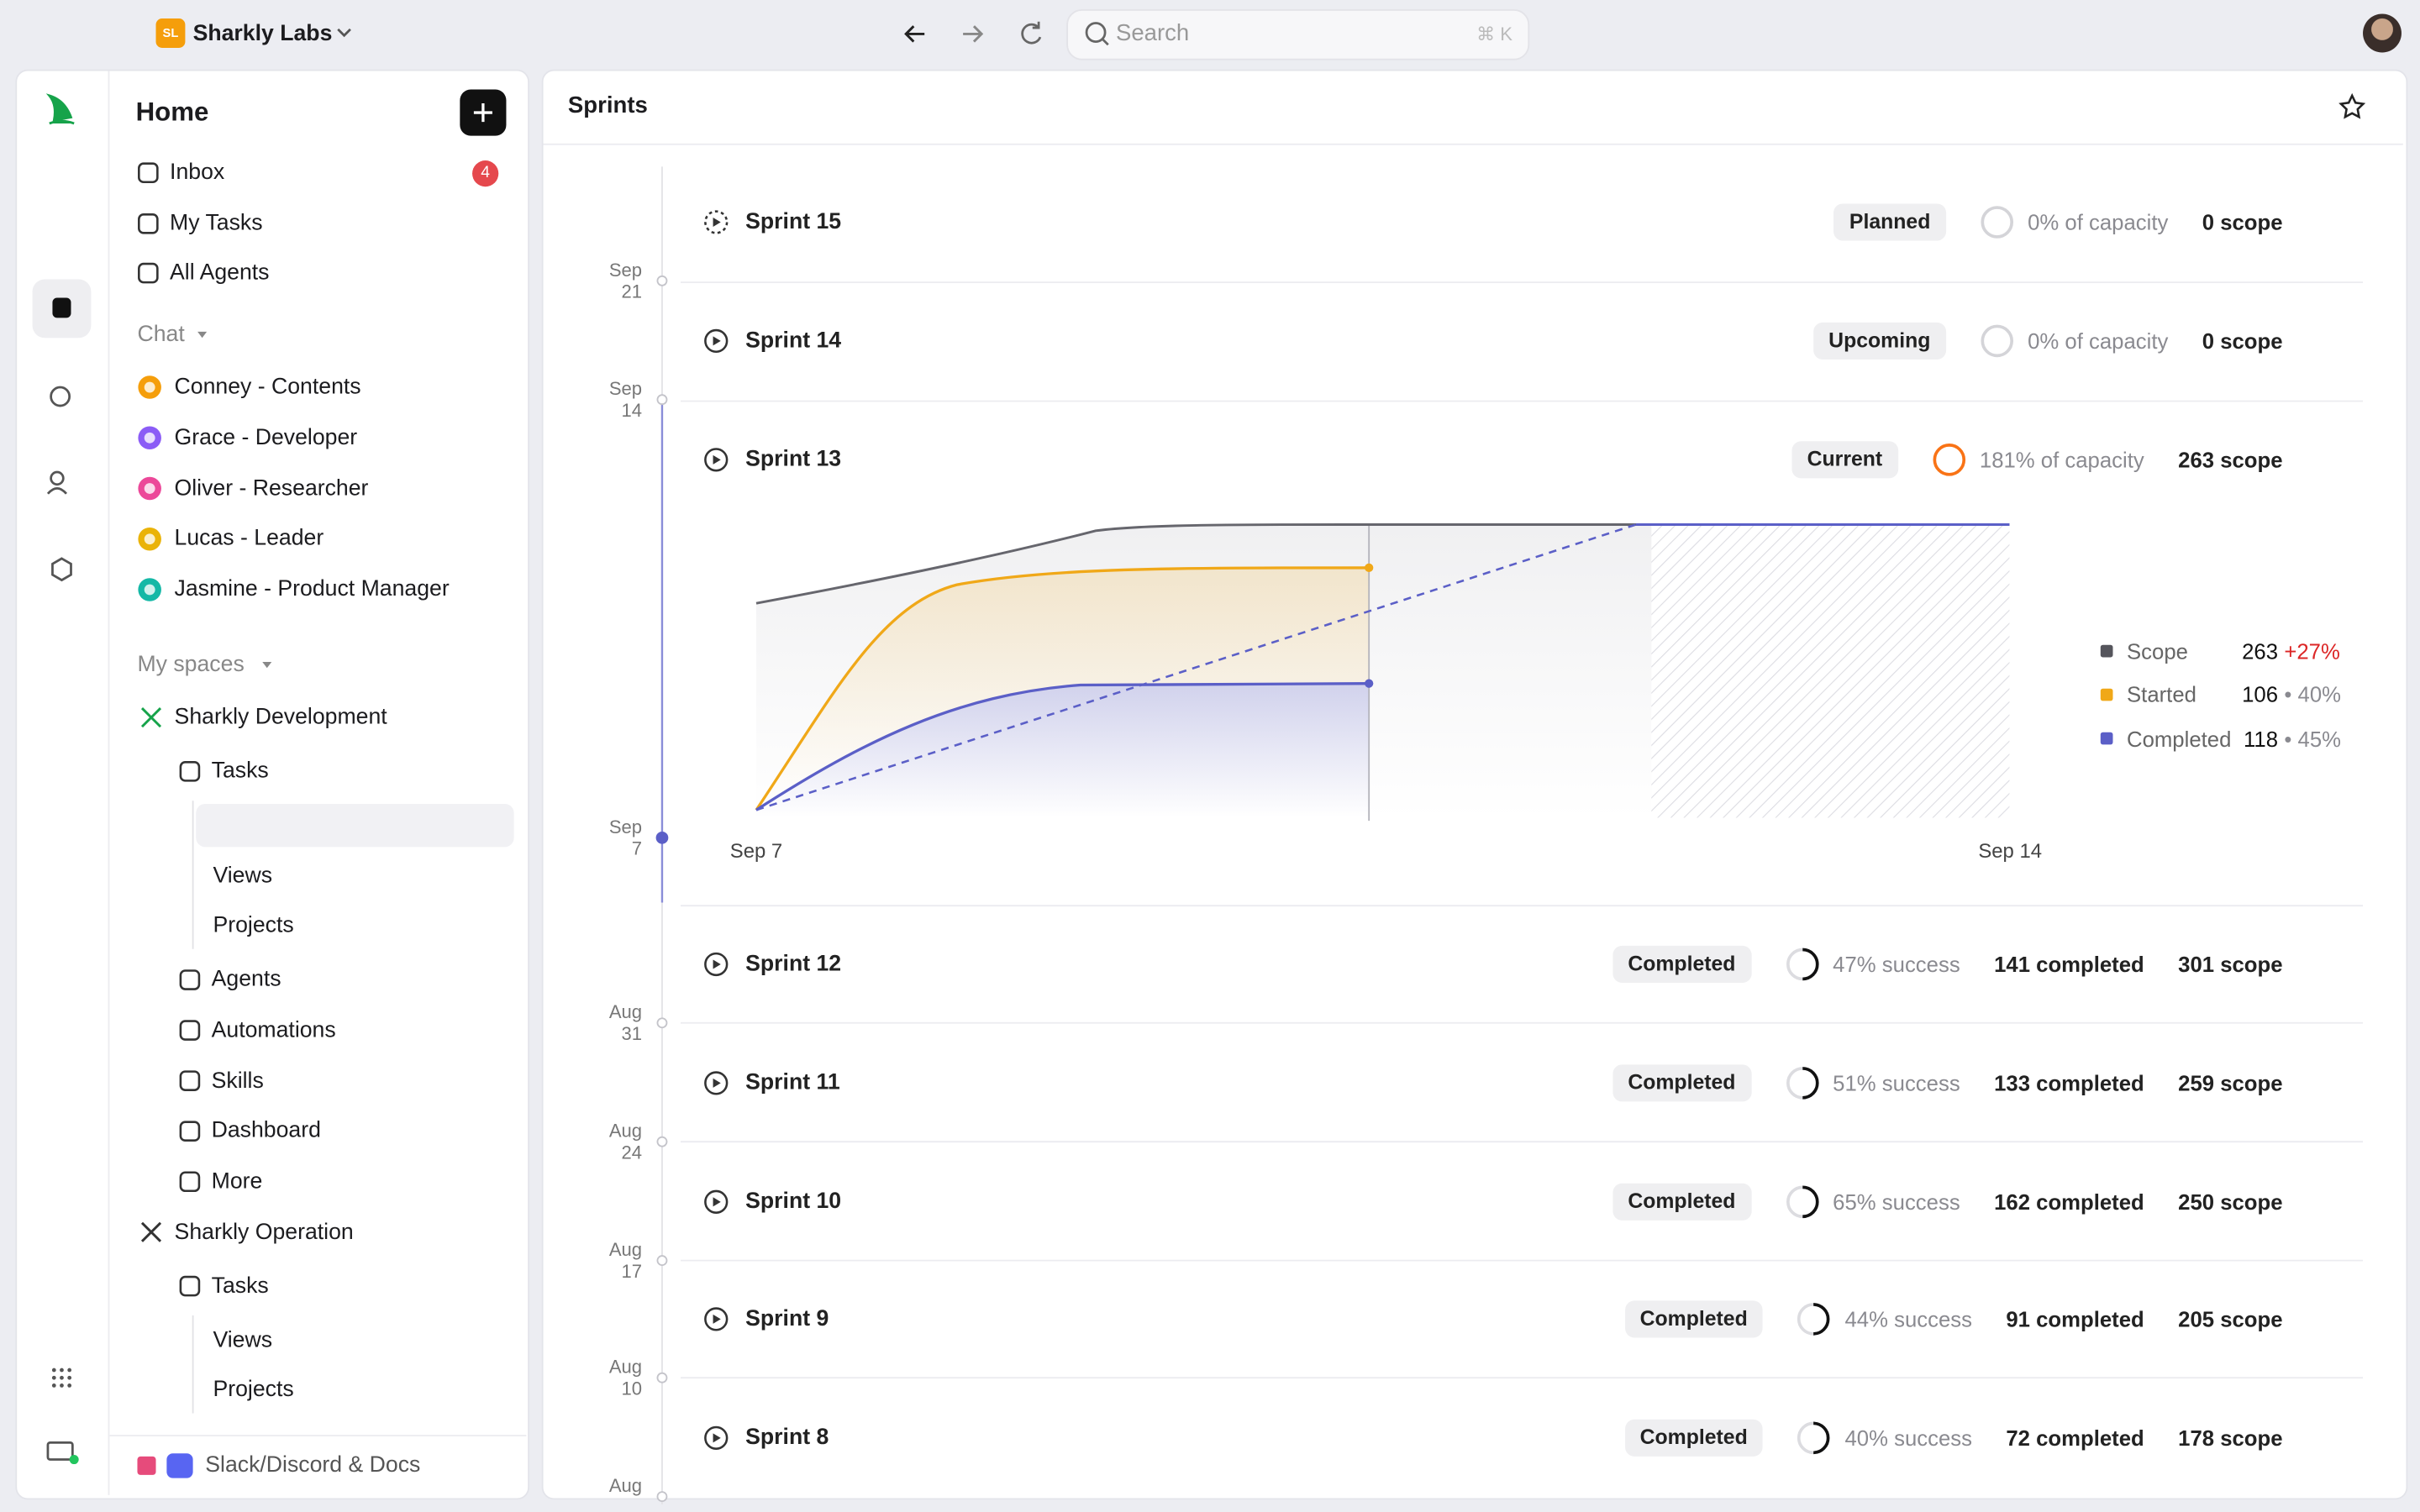  What do you see at coordinates (191, 665) in the screenshot?
I see `section-header: My spaces` at bounding box center [191, 665].